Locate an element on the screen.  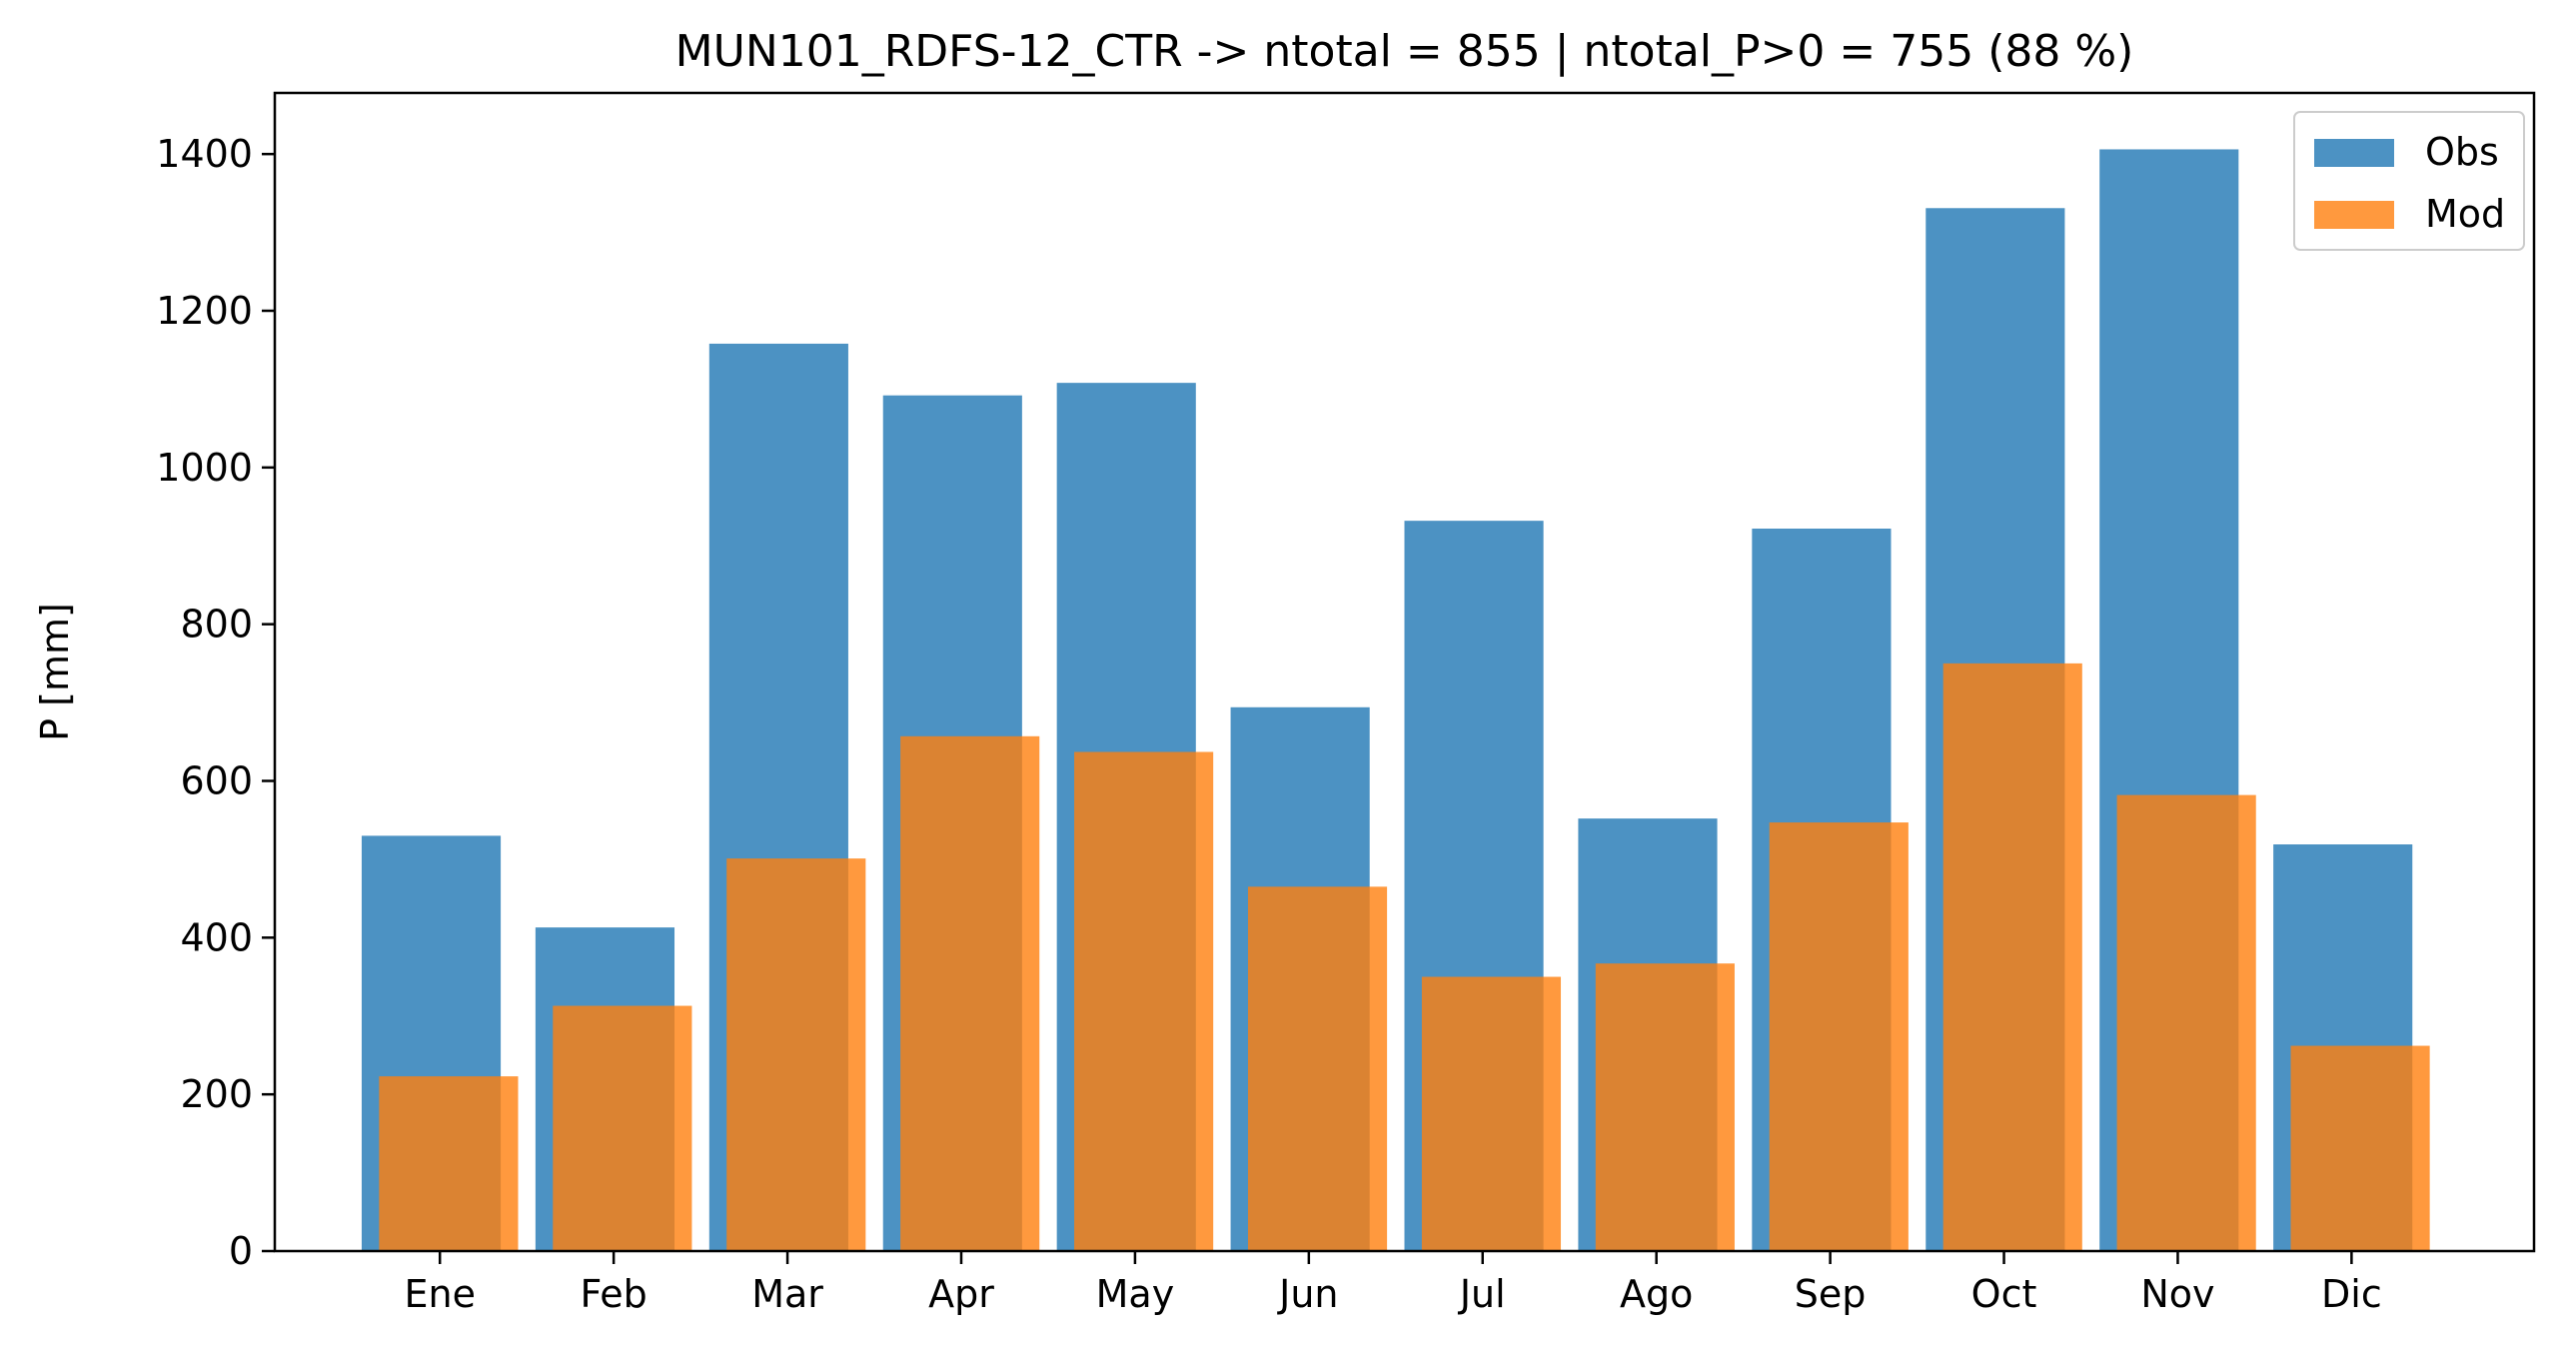
legend-label-mod: Mod is located at coordinates (2465, 214).